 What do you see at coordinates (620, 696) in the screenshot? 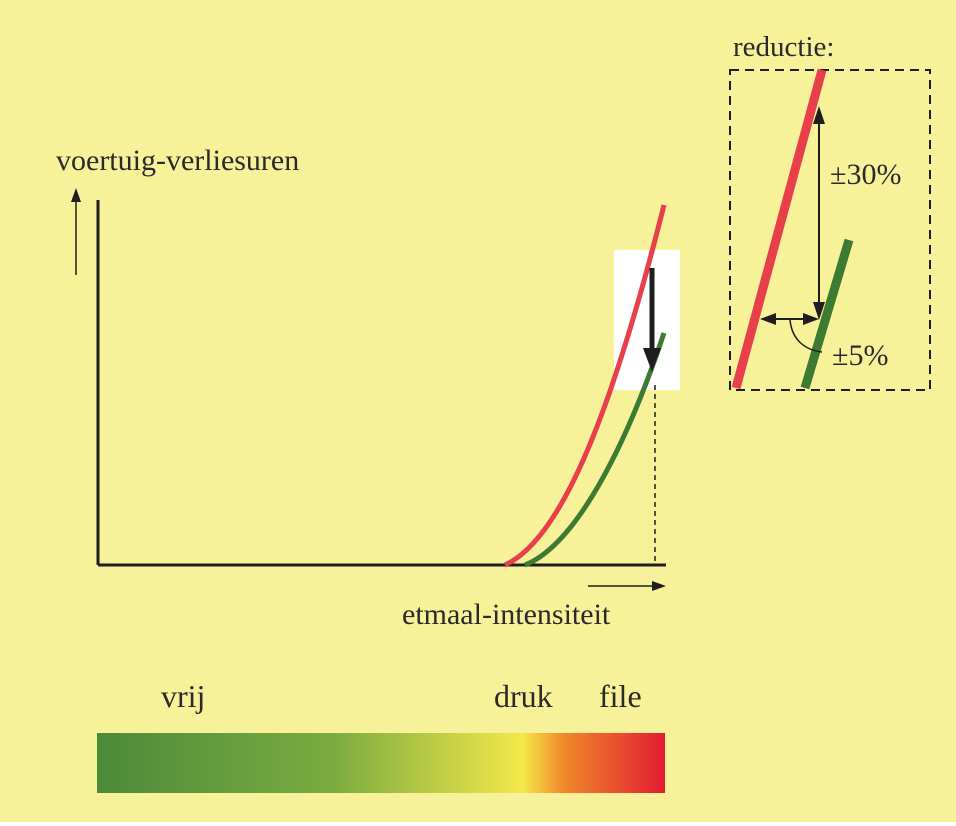
I see `scale-label-jam: file` at bounding box center [620, 696].